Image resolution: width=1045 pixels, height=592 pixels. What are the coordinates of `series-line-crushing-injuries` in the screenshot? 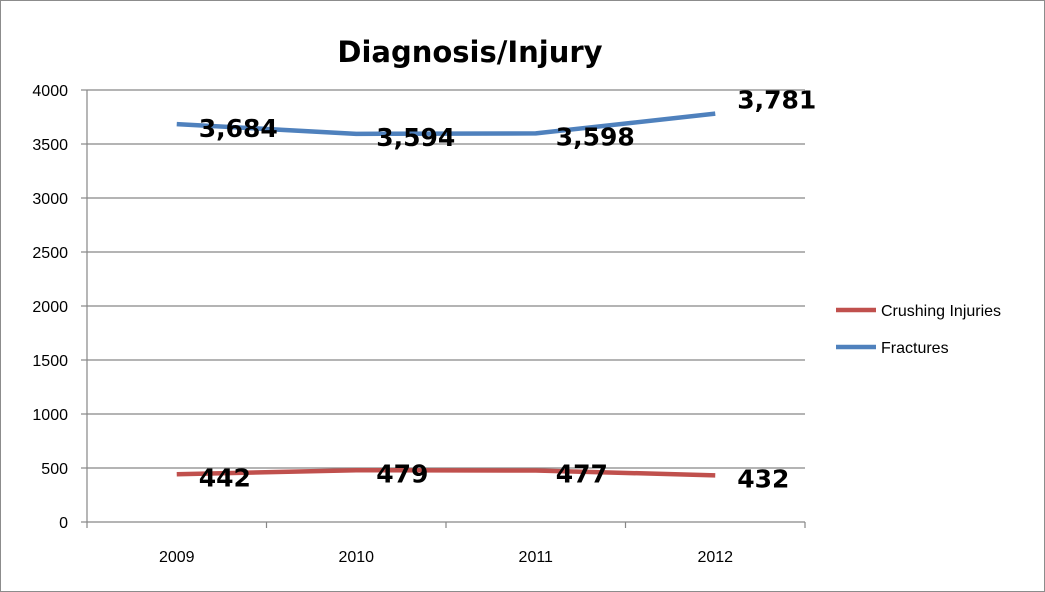 It's located at (446, 473).